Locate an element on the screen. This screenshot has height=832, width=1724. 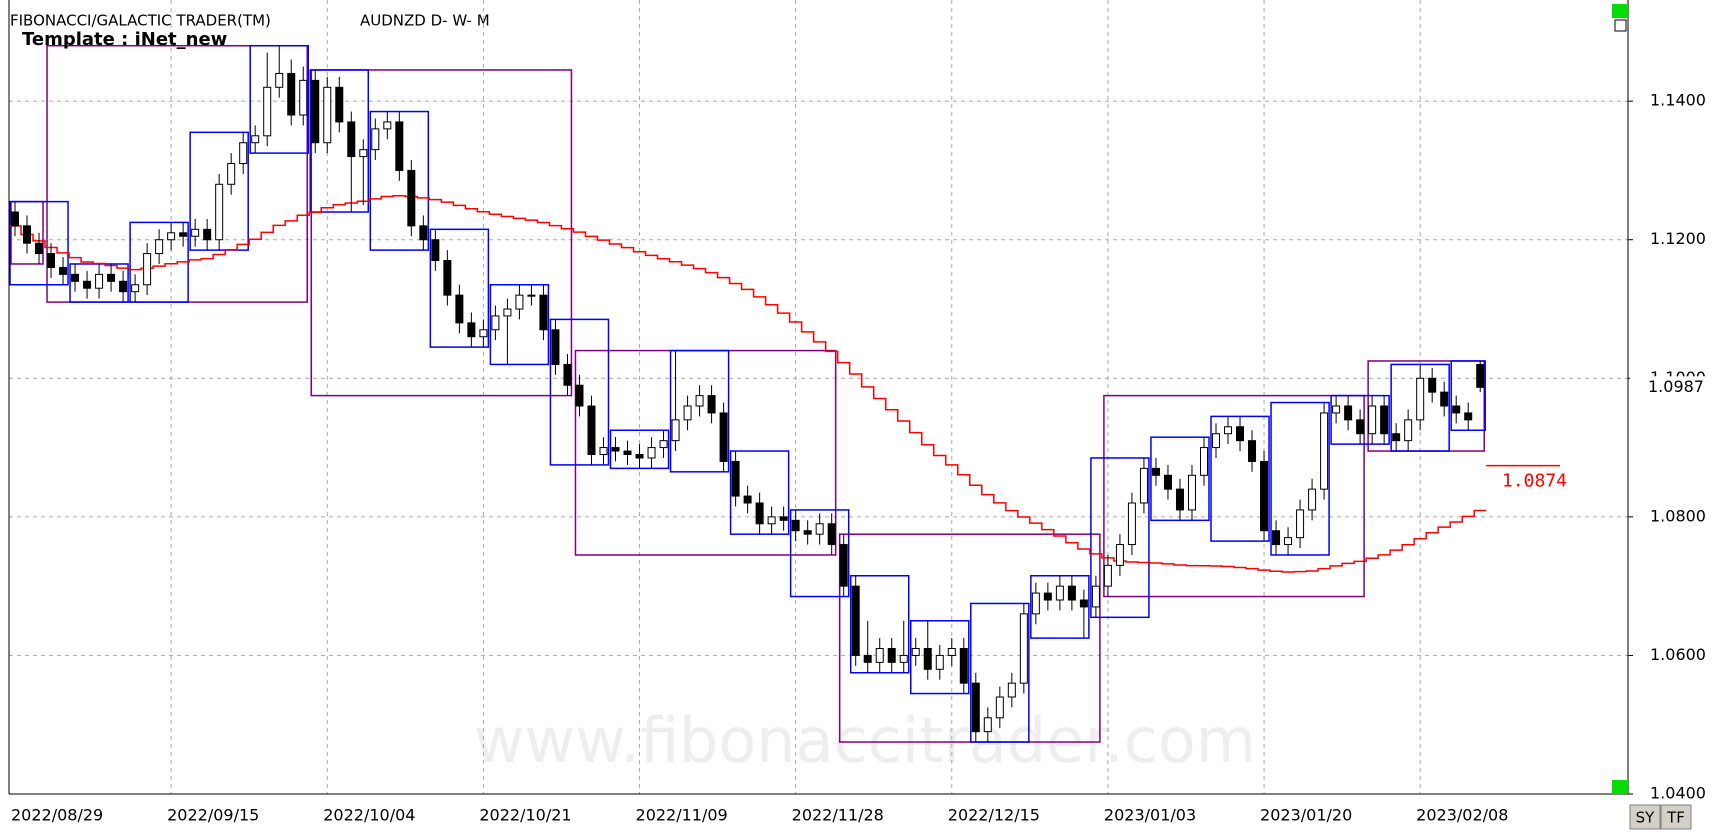
y-tick-label: 1.0600 is located at coordinates (1678, 654).